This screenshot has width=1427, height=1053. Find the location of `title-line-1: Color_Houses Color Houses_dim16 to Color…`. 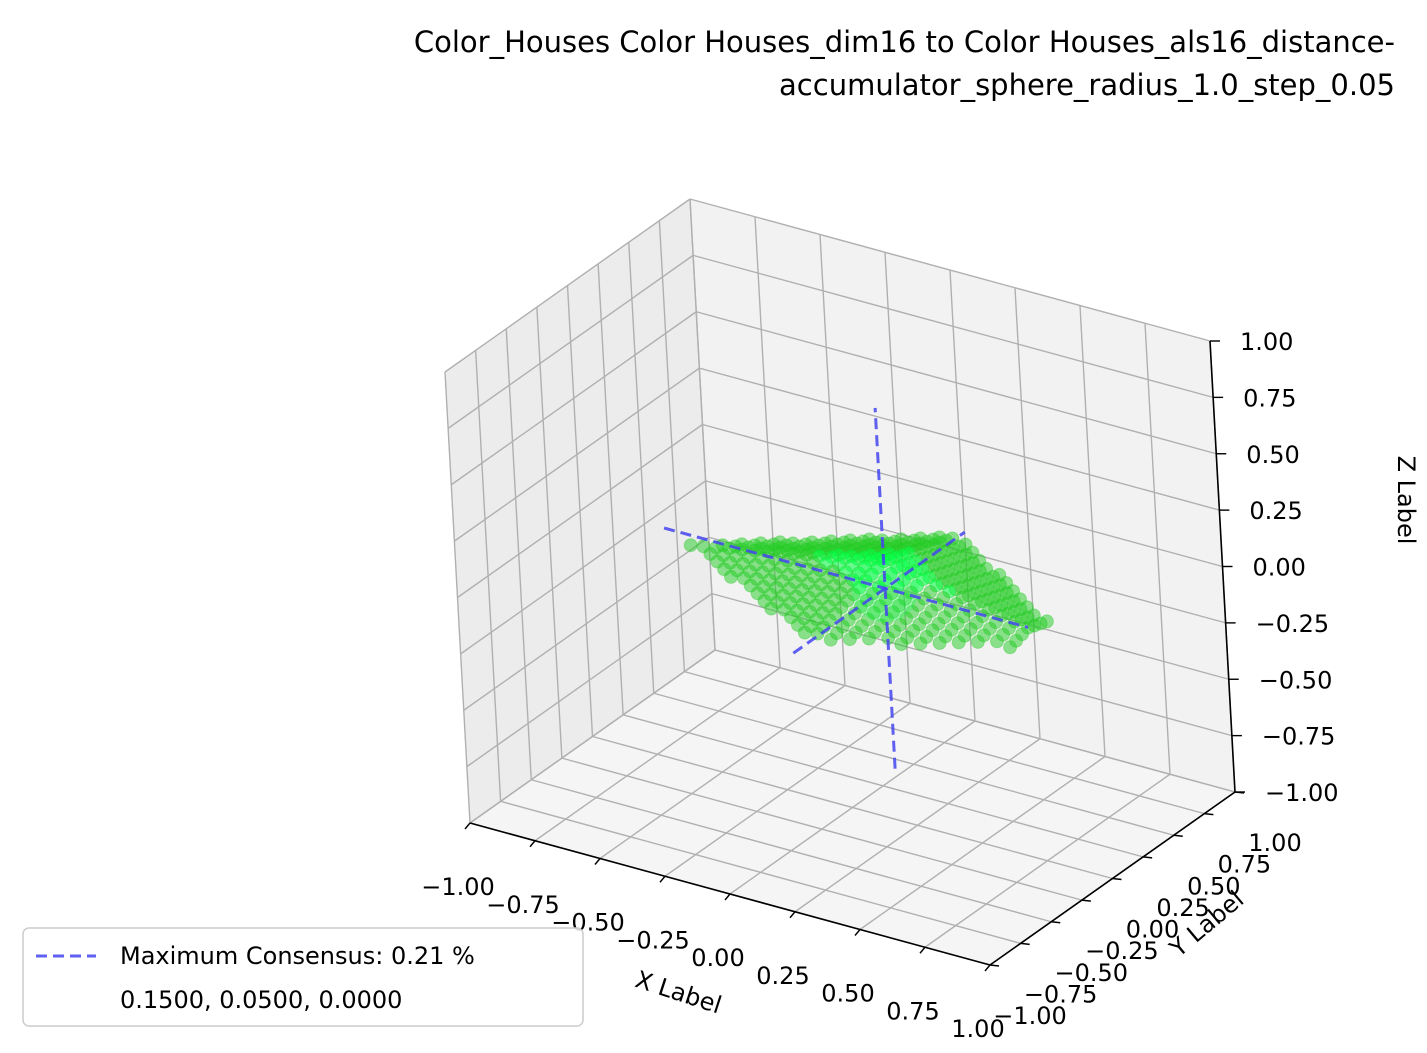

title-line-1: Color_Houses Color Houses_dim16 to Color… is located at coordinates (904, 42).